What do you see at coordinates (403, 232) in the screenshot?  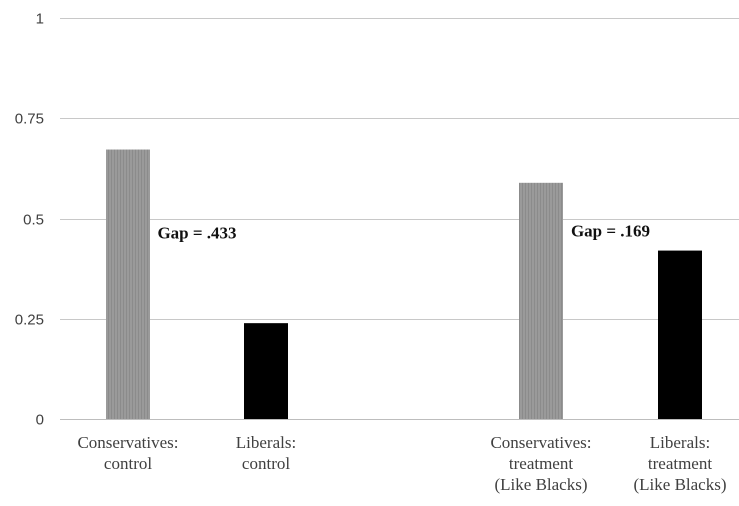 I see `gap-annotations: Gap = .433 Gap = .169` at bounding box center [403, 232].